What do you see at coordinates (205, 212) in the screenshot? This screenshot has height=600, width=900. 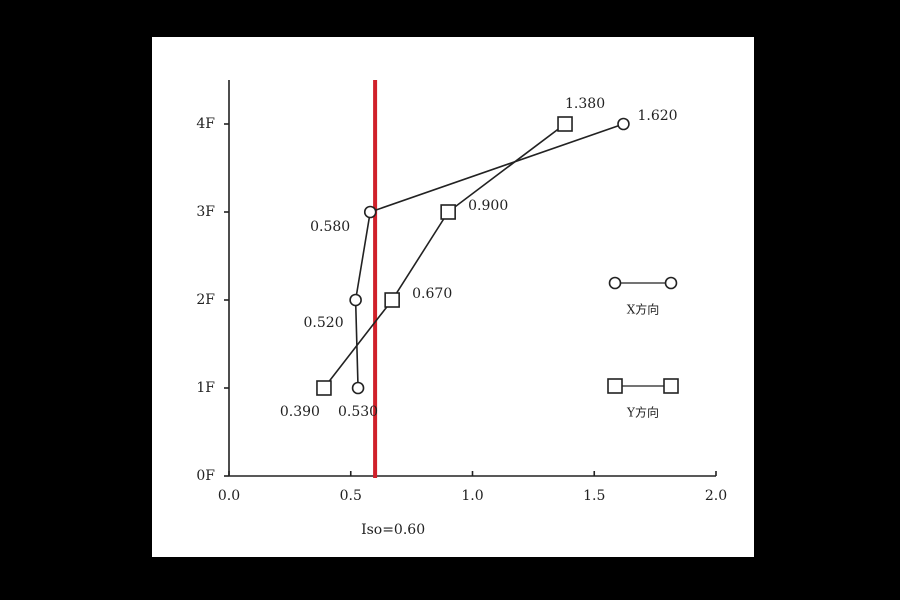 I see `y-tick-label: 3F` at bounding box center [205, 212].